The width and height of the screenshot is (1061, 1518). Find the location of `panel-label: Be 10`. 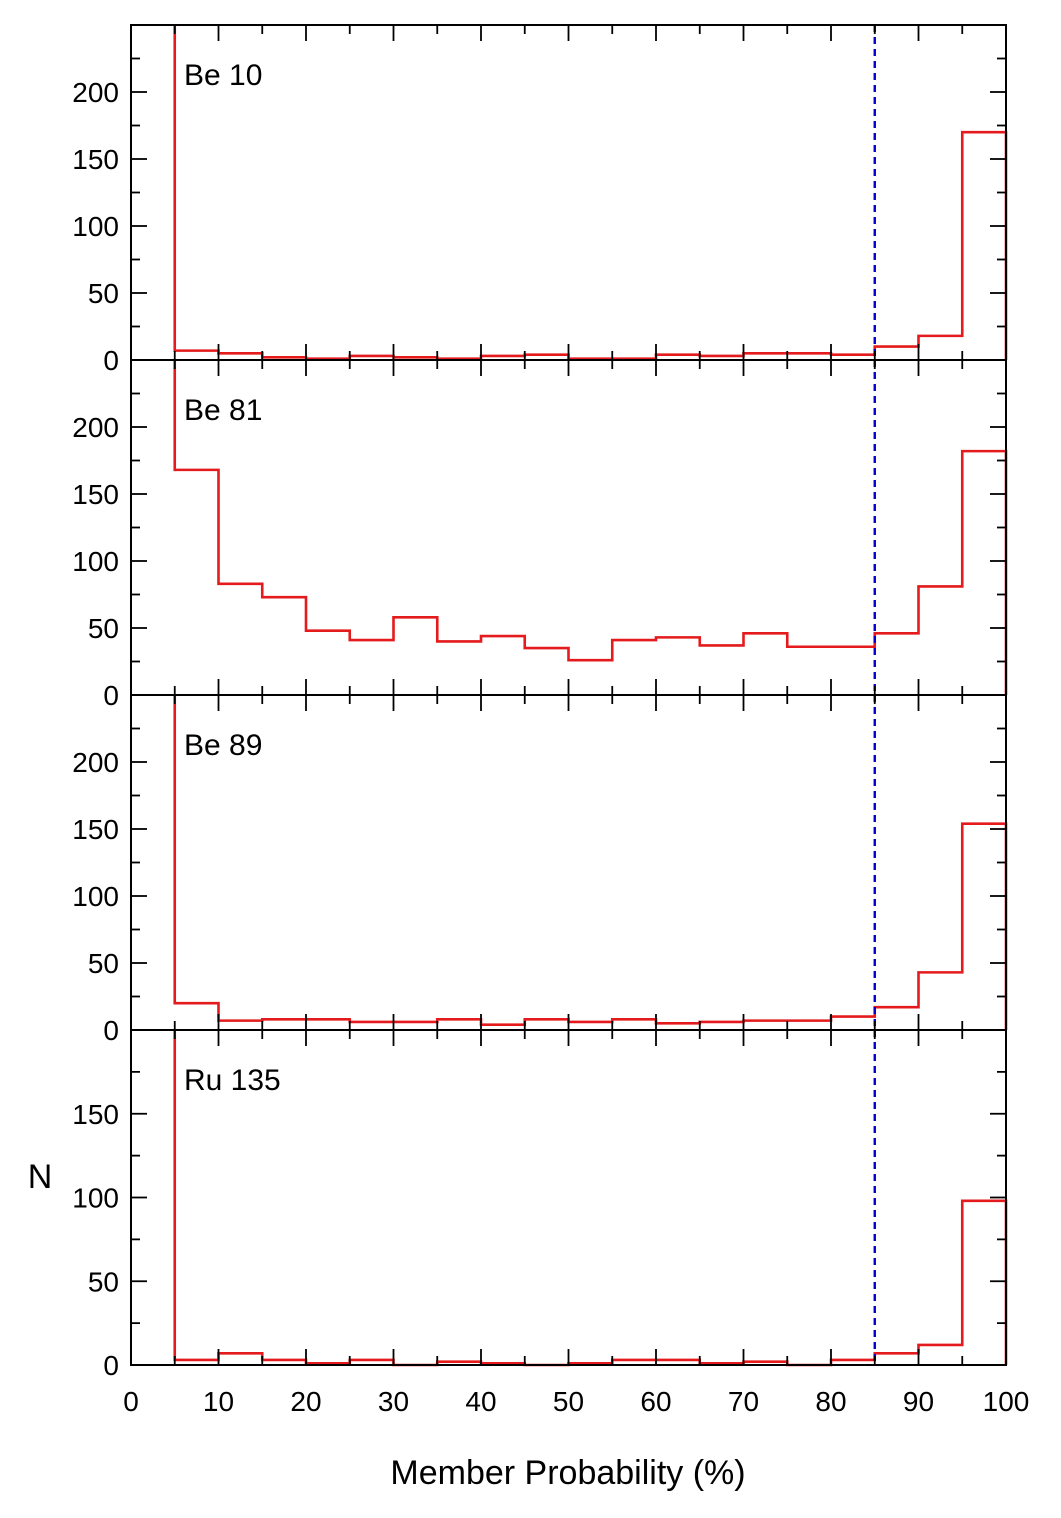

panel-label: Be 10 is located at coordinates (223, 75).